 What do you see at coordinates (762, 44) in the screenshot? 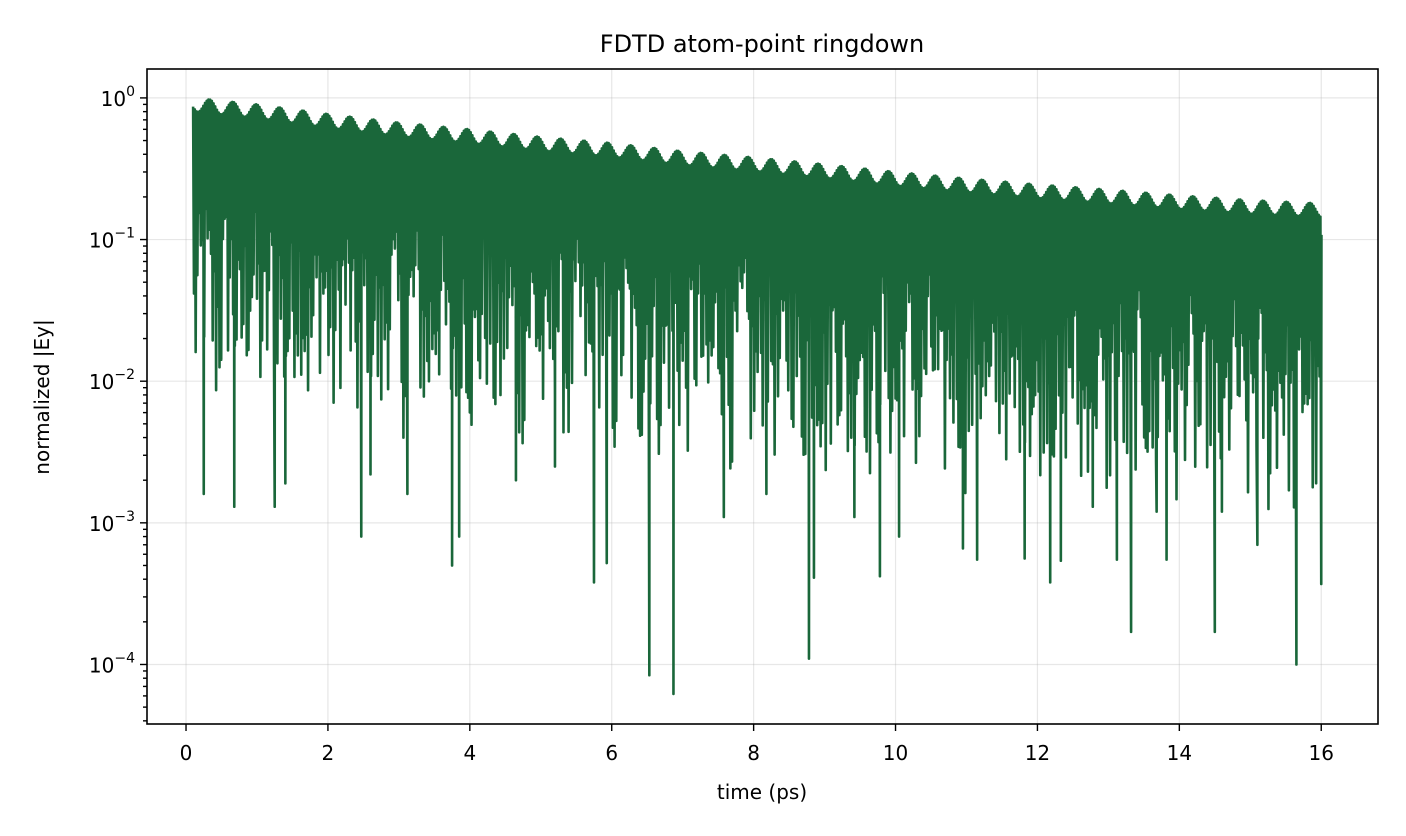
I see `chart-title: FDTD atom-point ringdown` at bounding box center [762, 44].